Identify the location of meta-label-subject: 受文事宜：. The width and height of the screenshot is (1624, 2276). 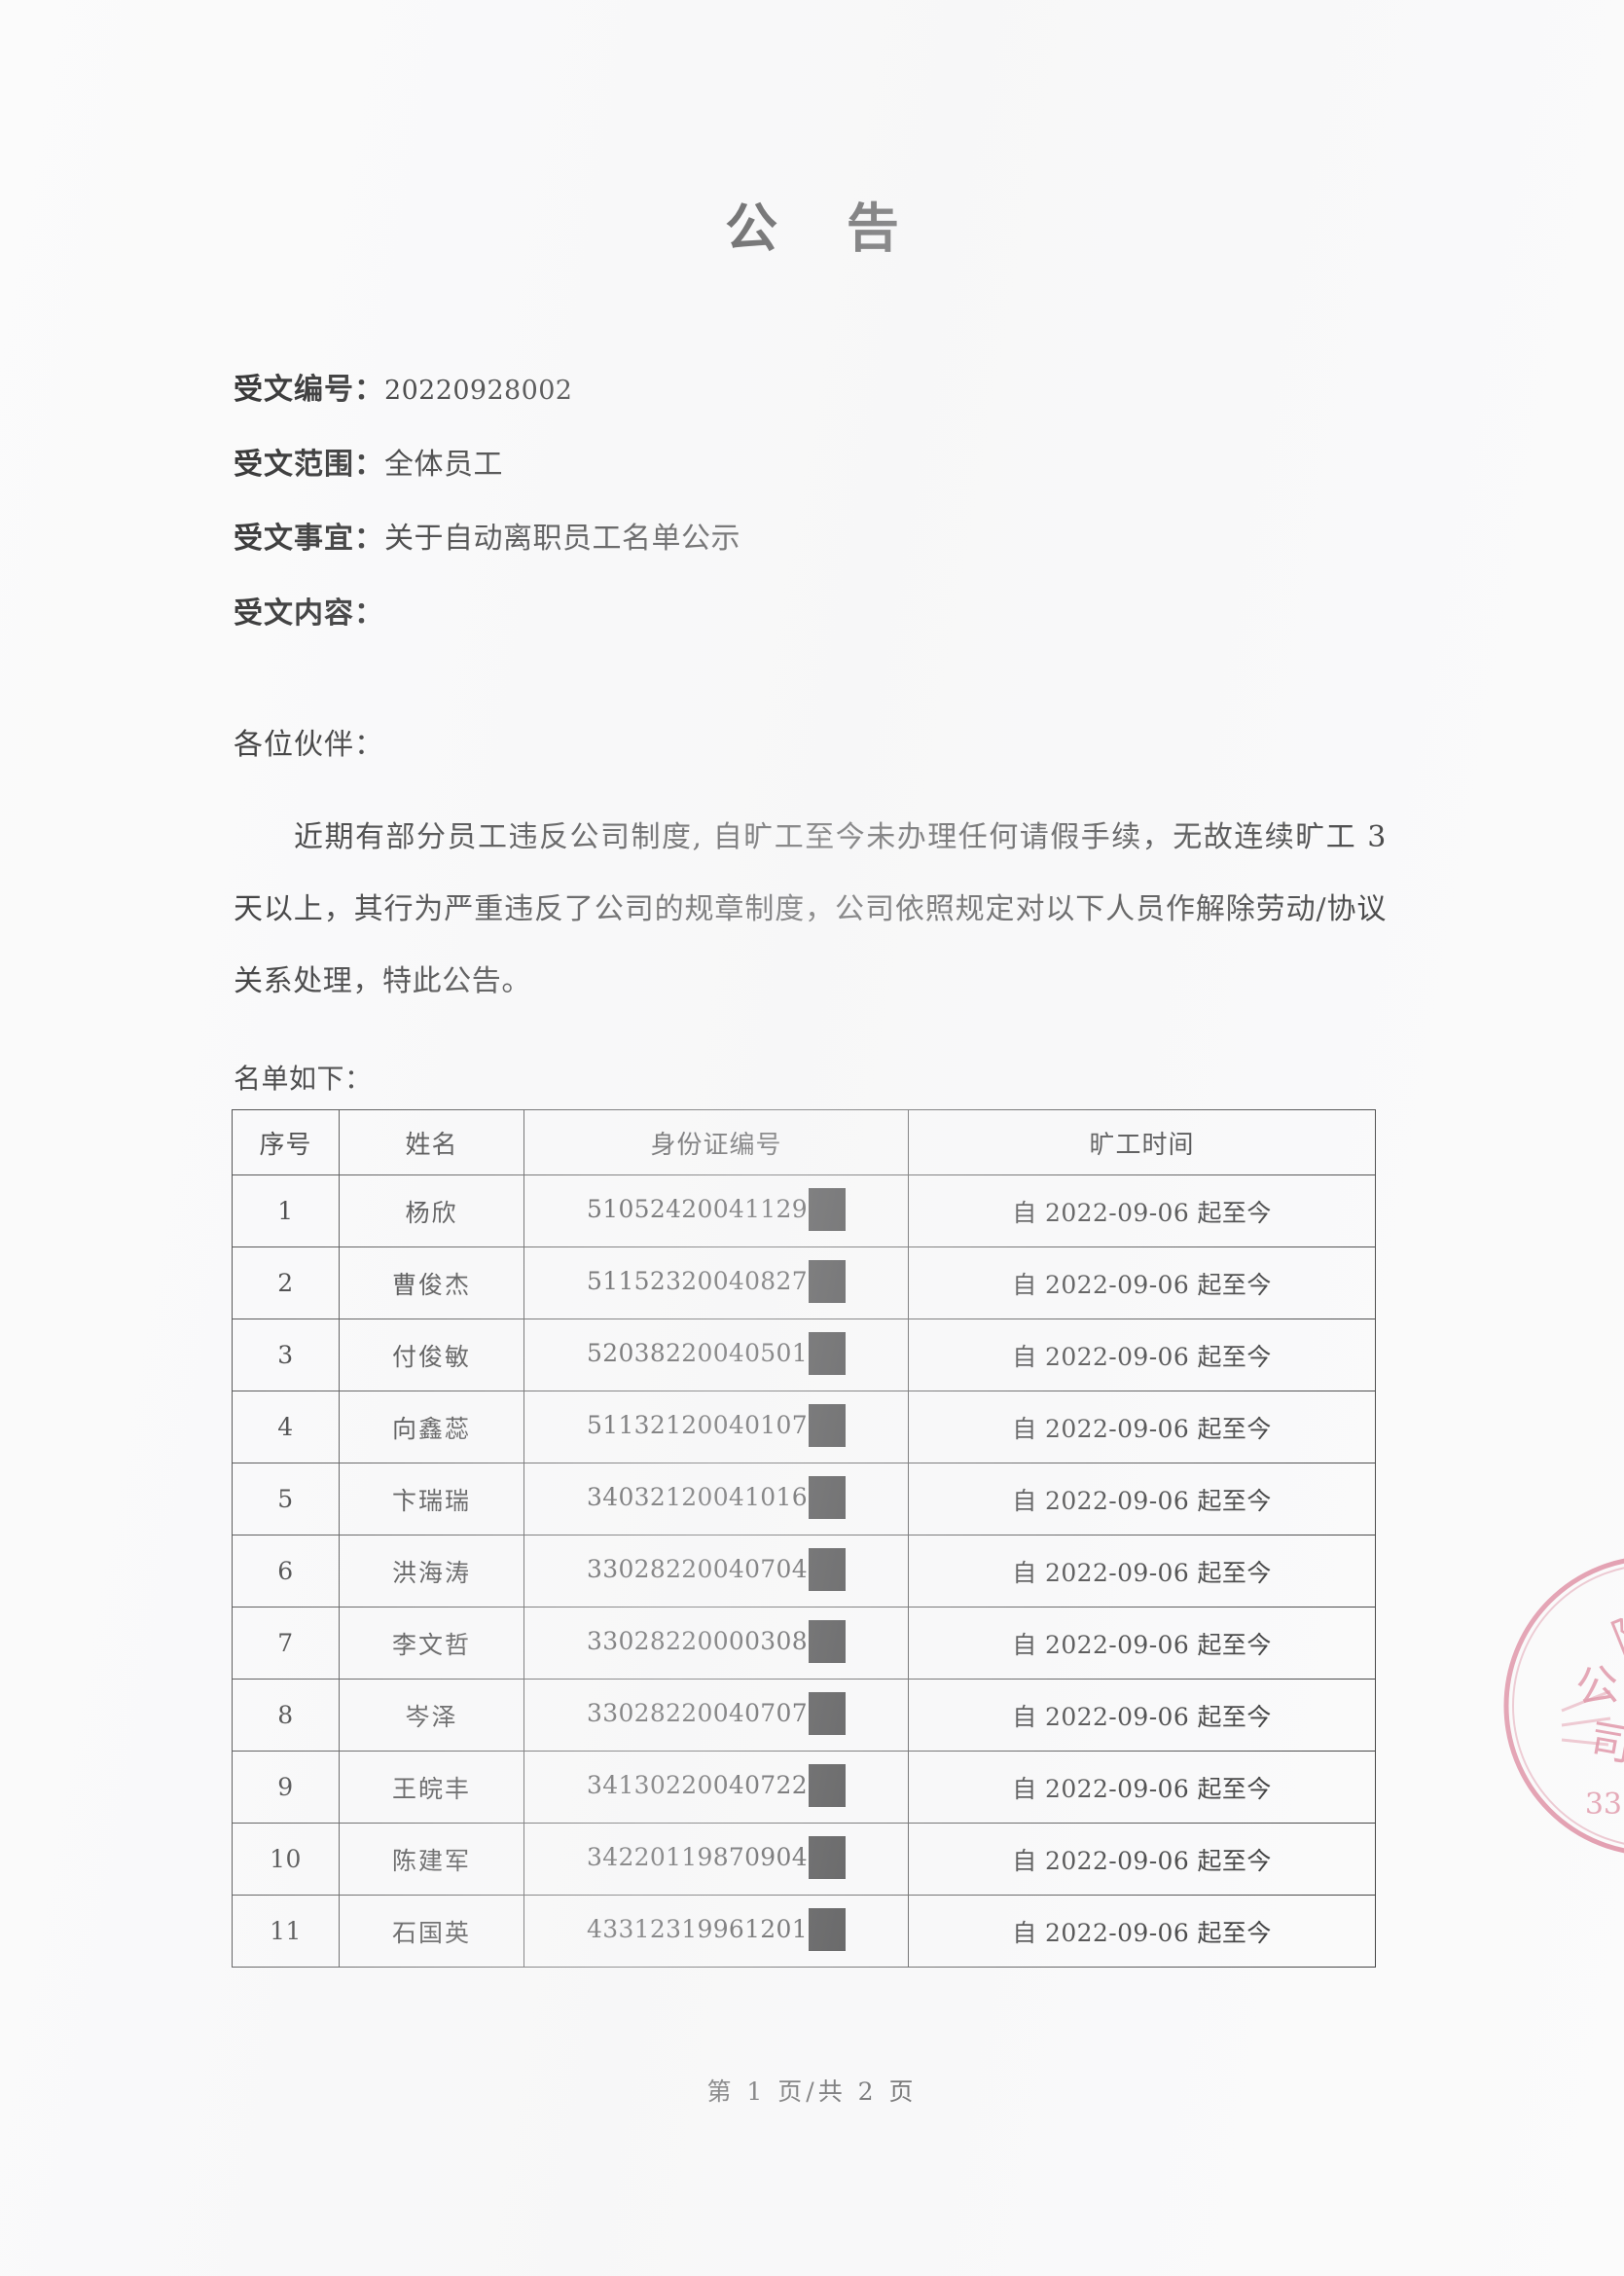
(309, 539).